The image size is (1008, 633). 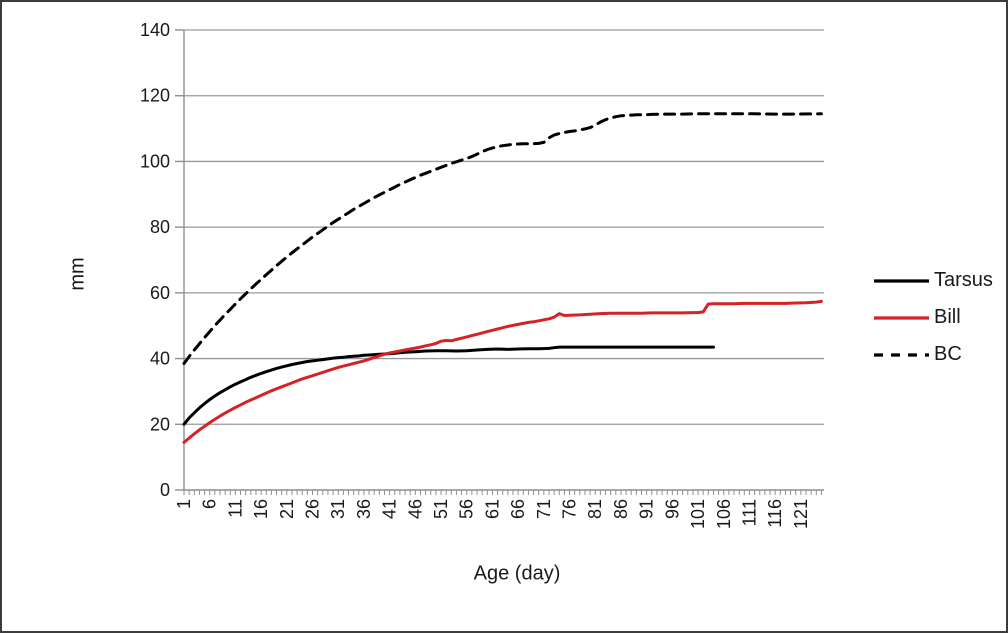 What do you see at coordinates (261, 509) in the screenshot?
I see `svg-text: 16` at bounding box center [261, 509].